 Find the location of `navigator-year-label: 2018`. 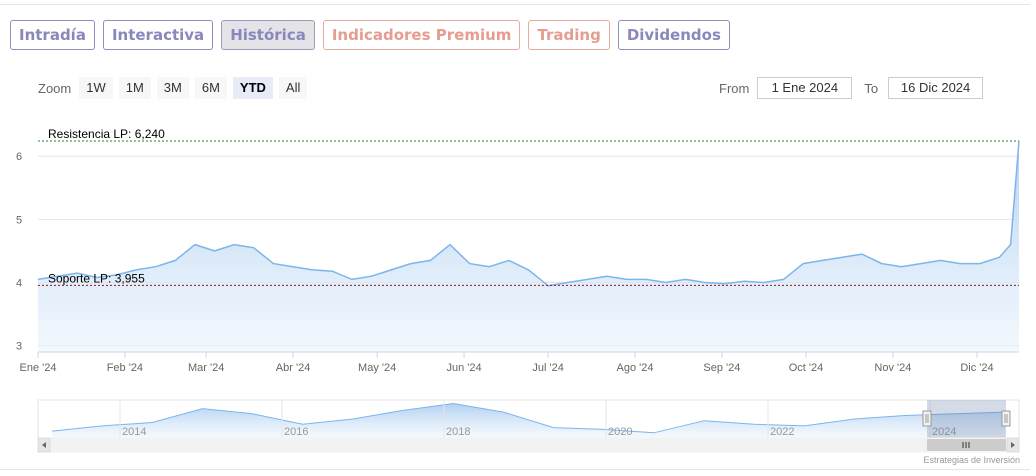

navigator-year-label: 2018 is located at coordinates (458, 432).